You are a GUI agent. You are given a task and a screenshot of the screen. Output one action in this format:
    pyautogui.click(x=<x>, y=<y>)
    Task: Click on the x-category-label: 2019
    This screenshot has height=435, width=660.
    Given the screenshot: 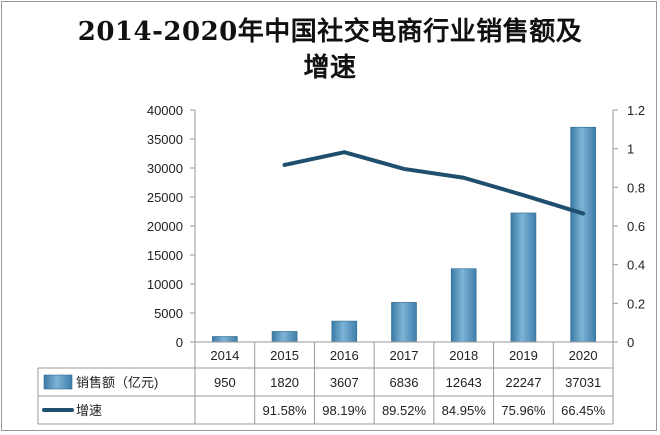 What is the action you would take?
    pyautogui.click(x=523, y=355)
    